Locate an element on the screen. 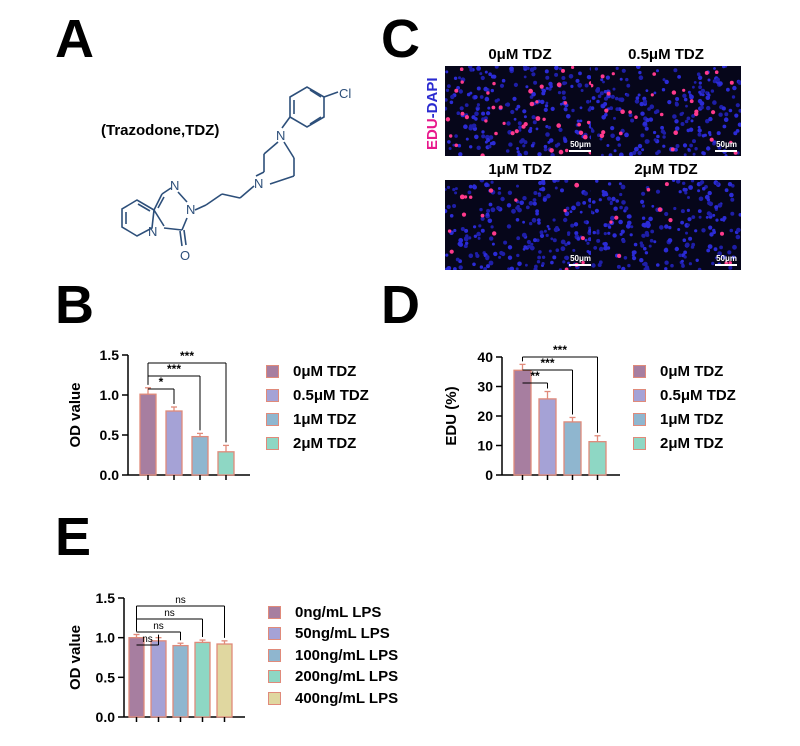  legend-item: 2μM TDZ is located at coordinates (678, 443).